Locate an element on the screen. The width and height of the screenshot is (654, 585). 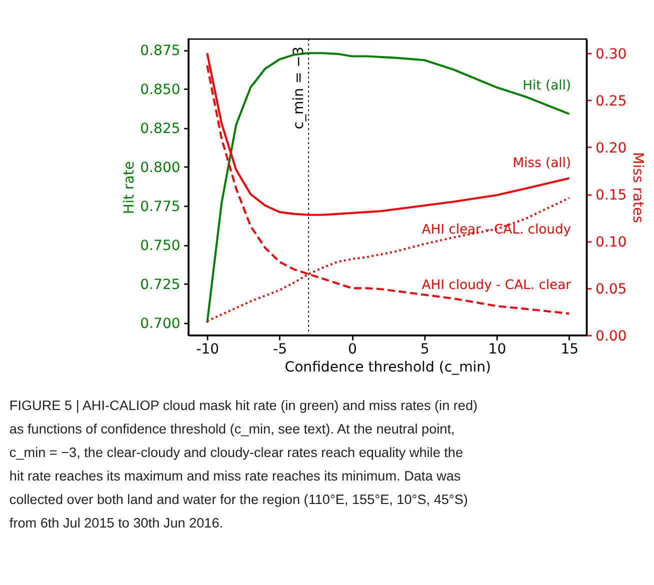
y-tick-label: 0.725 is located at coordinates (160, 284).